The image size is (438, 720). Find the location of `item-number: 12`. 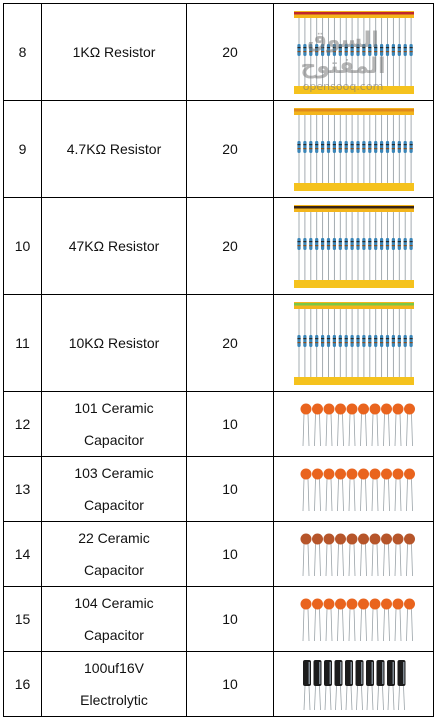

item-number: 12 is located at coordinates (22, 424).